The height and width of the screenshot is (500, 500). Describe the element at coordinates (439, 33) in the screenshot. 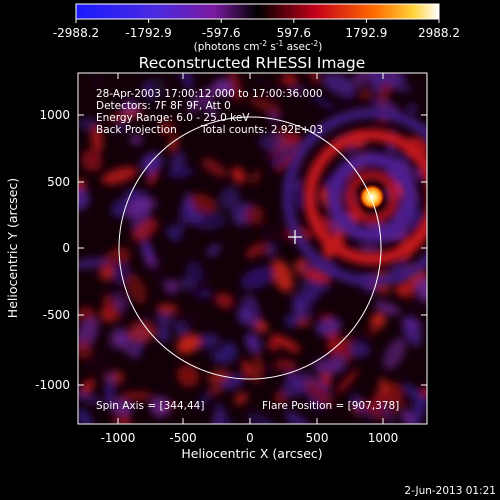

I see `colorbar-tick-label: 2988.2` at that location.